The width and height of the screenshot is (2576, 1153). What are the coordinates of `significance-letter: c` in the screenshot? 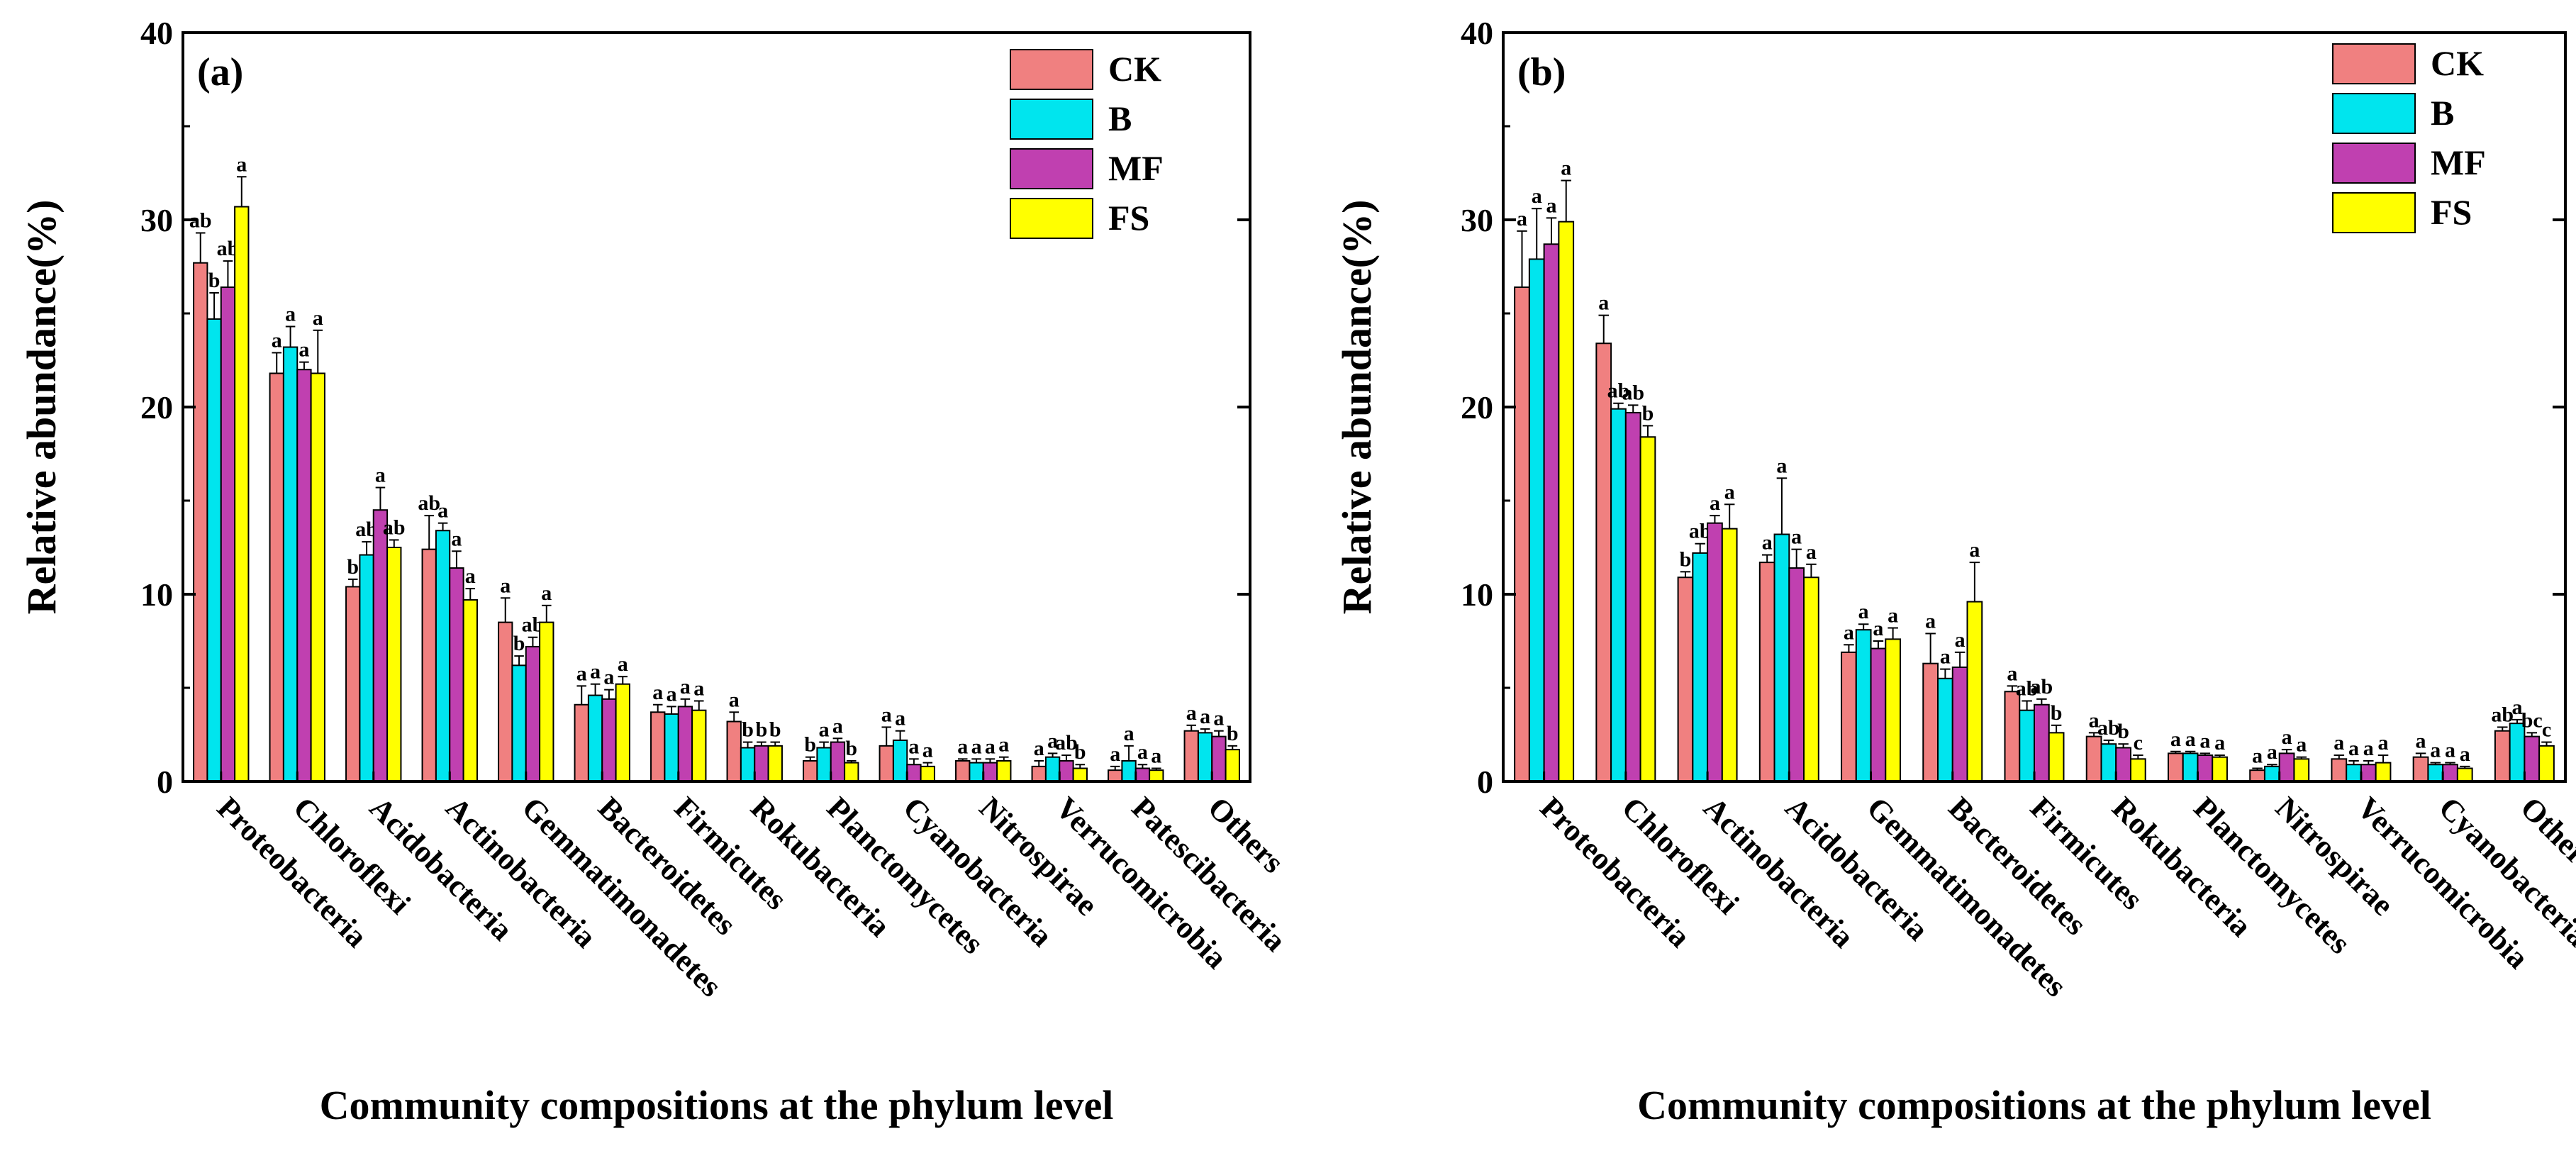 It's located at (2546, 730).